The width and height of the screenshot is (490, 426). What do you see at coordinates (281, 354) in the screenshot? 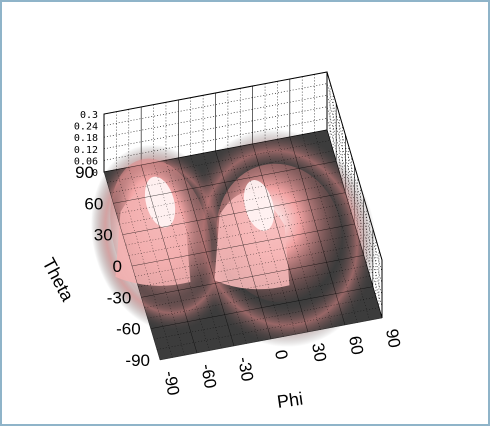
I see `phi-tick-label: 0` at bounding box center [281, 354].